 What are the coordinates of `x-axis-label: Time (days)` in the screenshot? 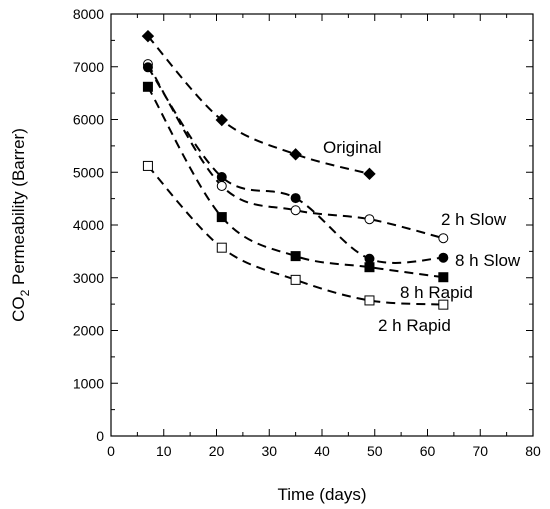 It's located at (321, 494).